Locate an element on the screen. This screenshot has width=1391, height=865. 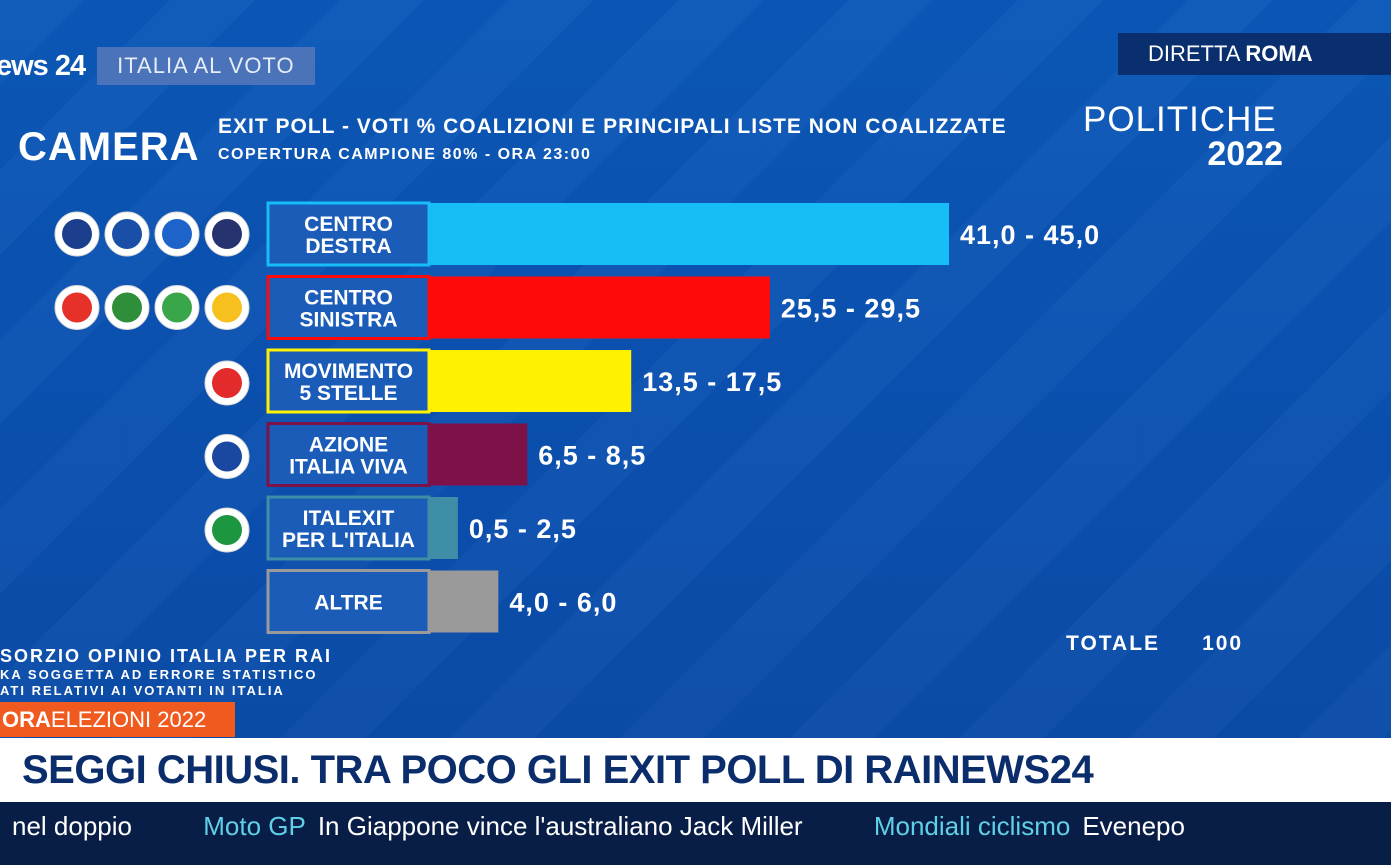
ticker-category: Mondiali ciclismo is located at coordinates (972, 826).